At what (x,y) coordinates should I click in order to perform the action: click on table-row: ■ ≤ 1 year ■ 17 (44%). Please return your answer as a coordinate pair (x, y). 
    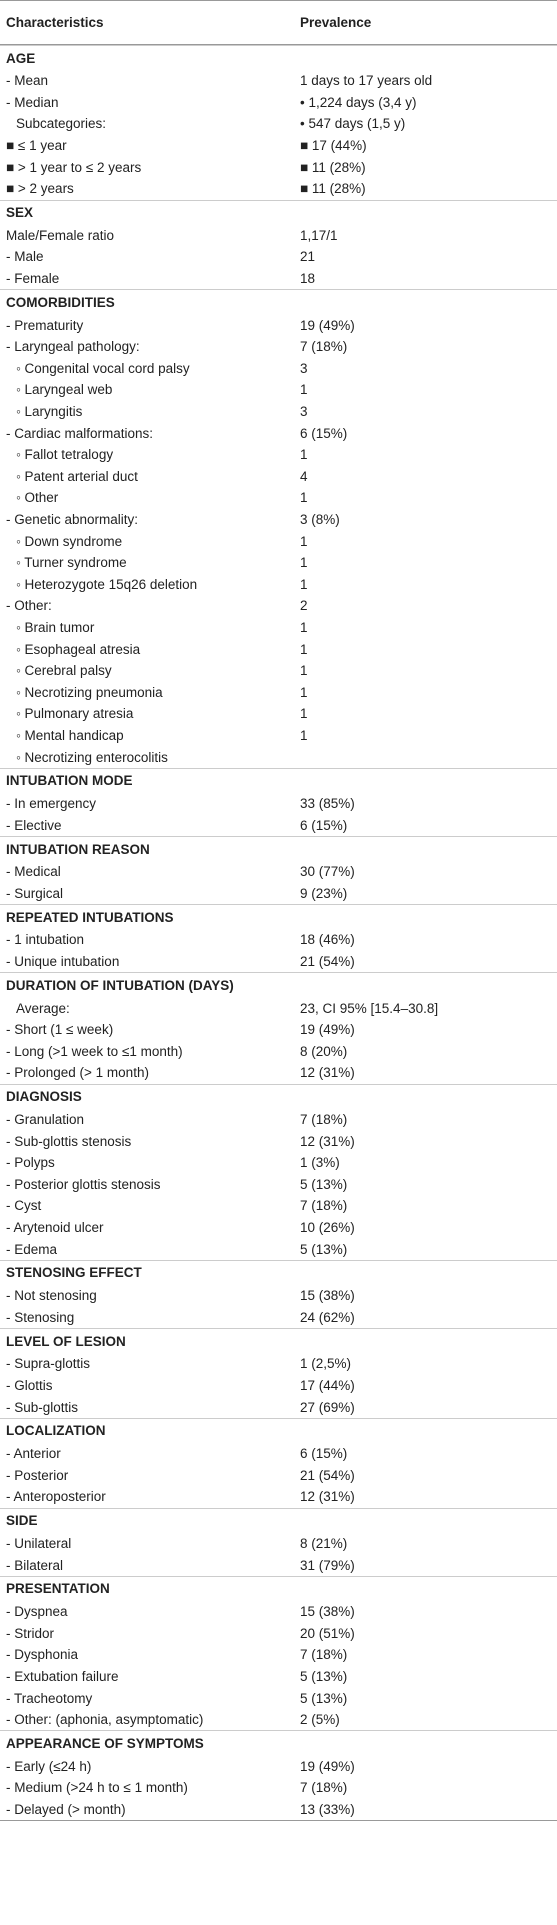
    Looking at the image, I should click on (278, 146).